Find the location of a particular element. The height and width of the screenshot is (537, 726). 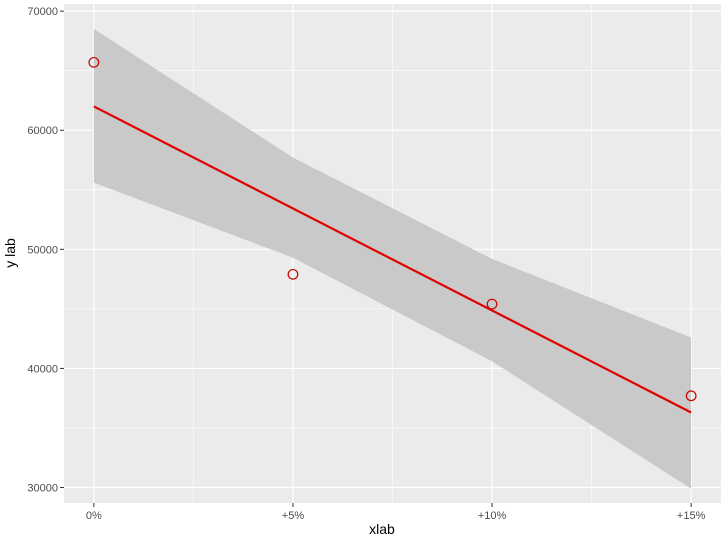

y-tick-label: 40000 is located at coordinates (42, 369).